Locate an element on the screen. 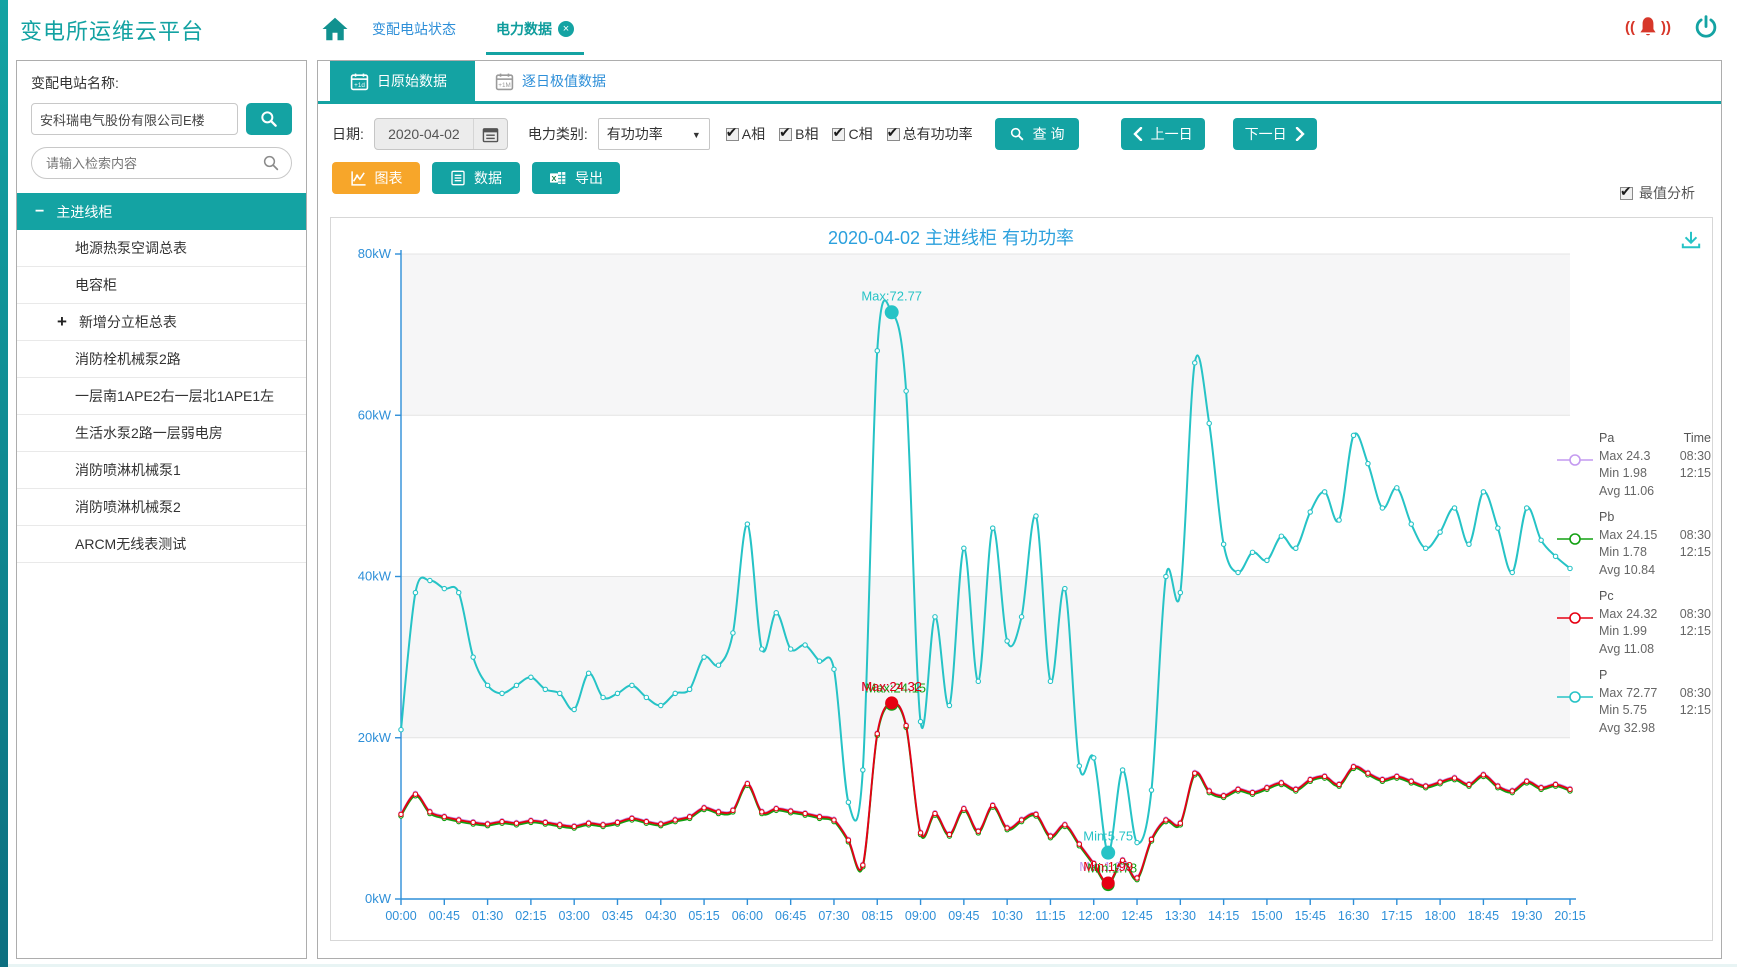 The height and width of the screenshot is (967, 1737). nav-power-data: 电力数据 × is located at coordinates (535, 28).